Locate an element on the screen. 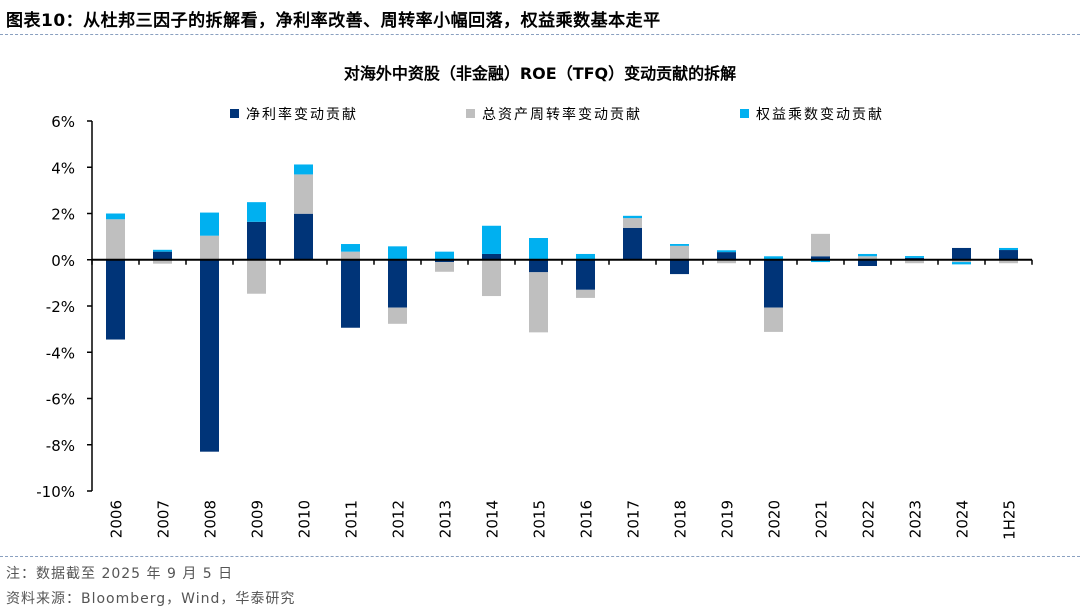  y-tick-label: 0% is located at coordinates (63, 261).